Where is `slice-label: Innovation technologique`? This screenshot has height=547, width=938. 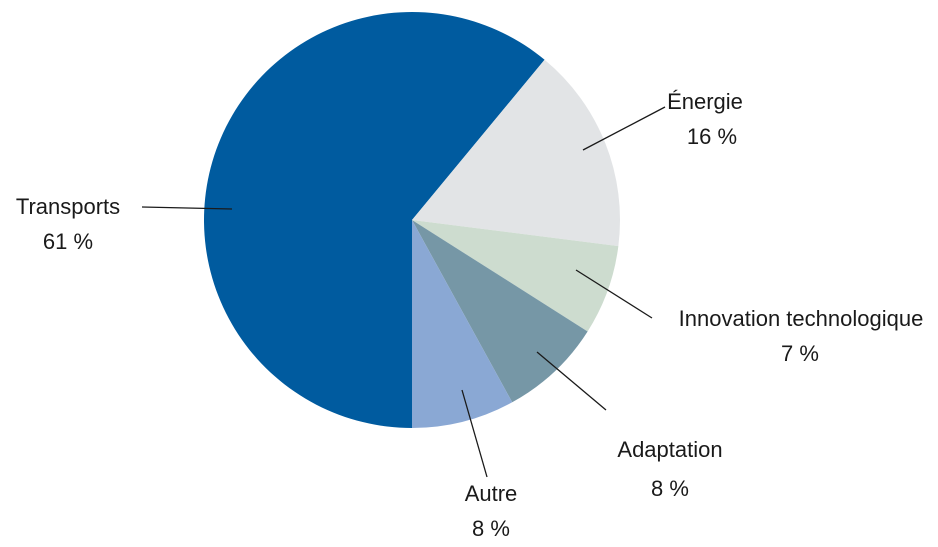
slice-label: Innovation technologique is located at coordinates (801, 318).